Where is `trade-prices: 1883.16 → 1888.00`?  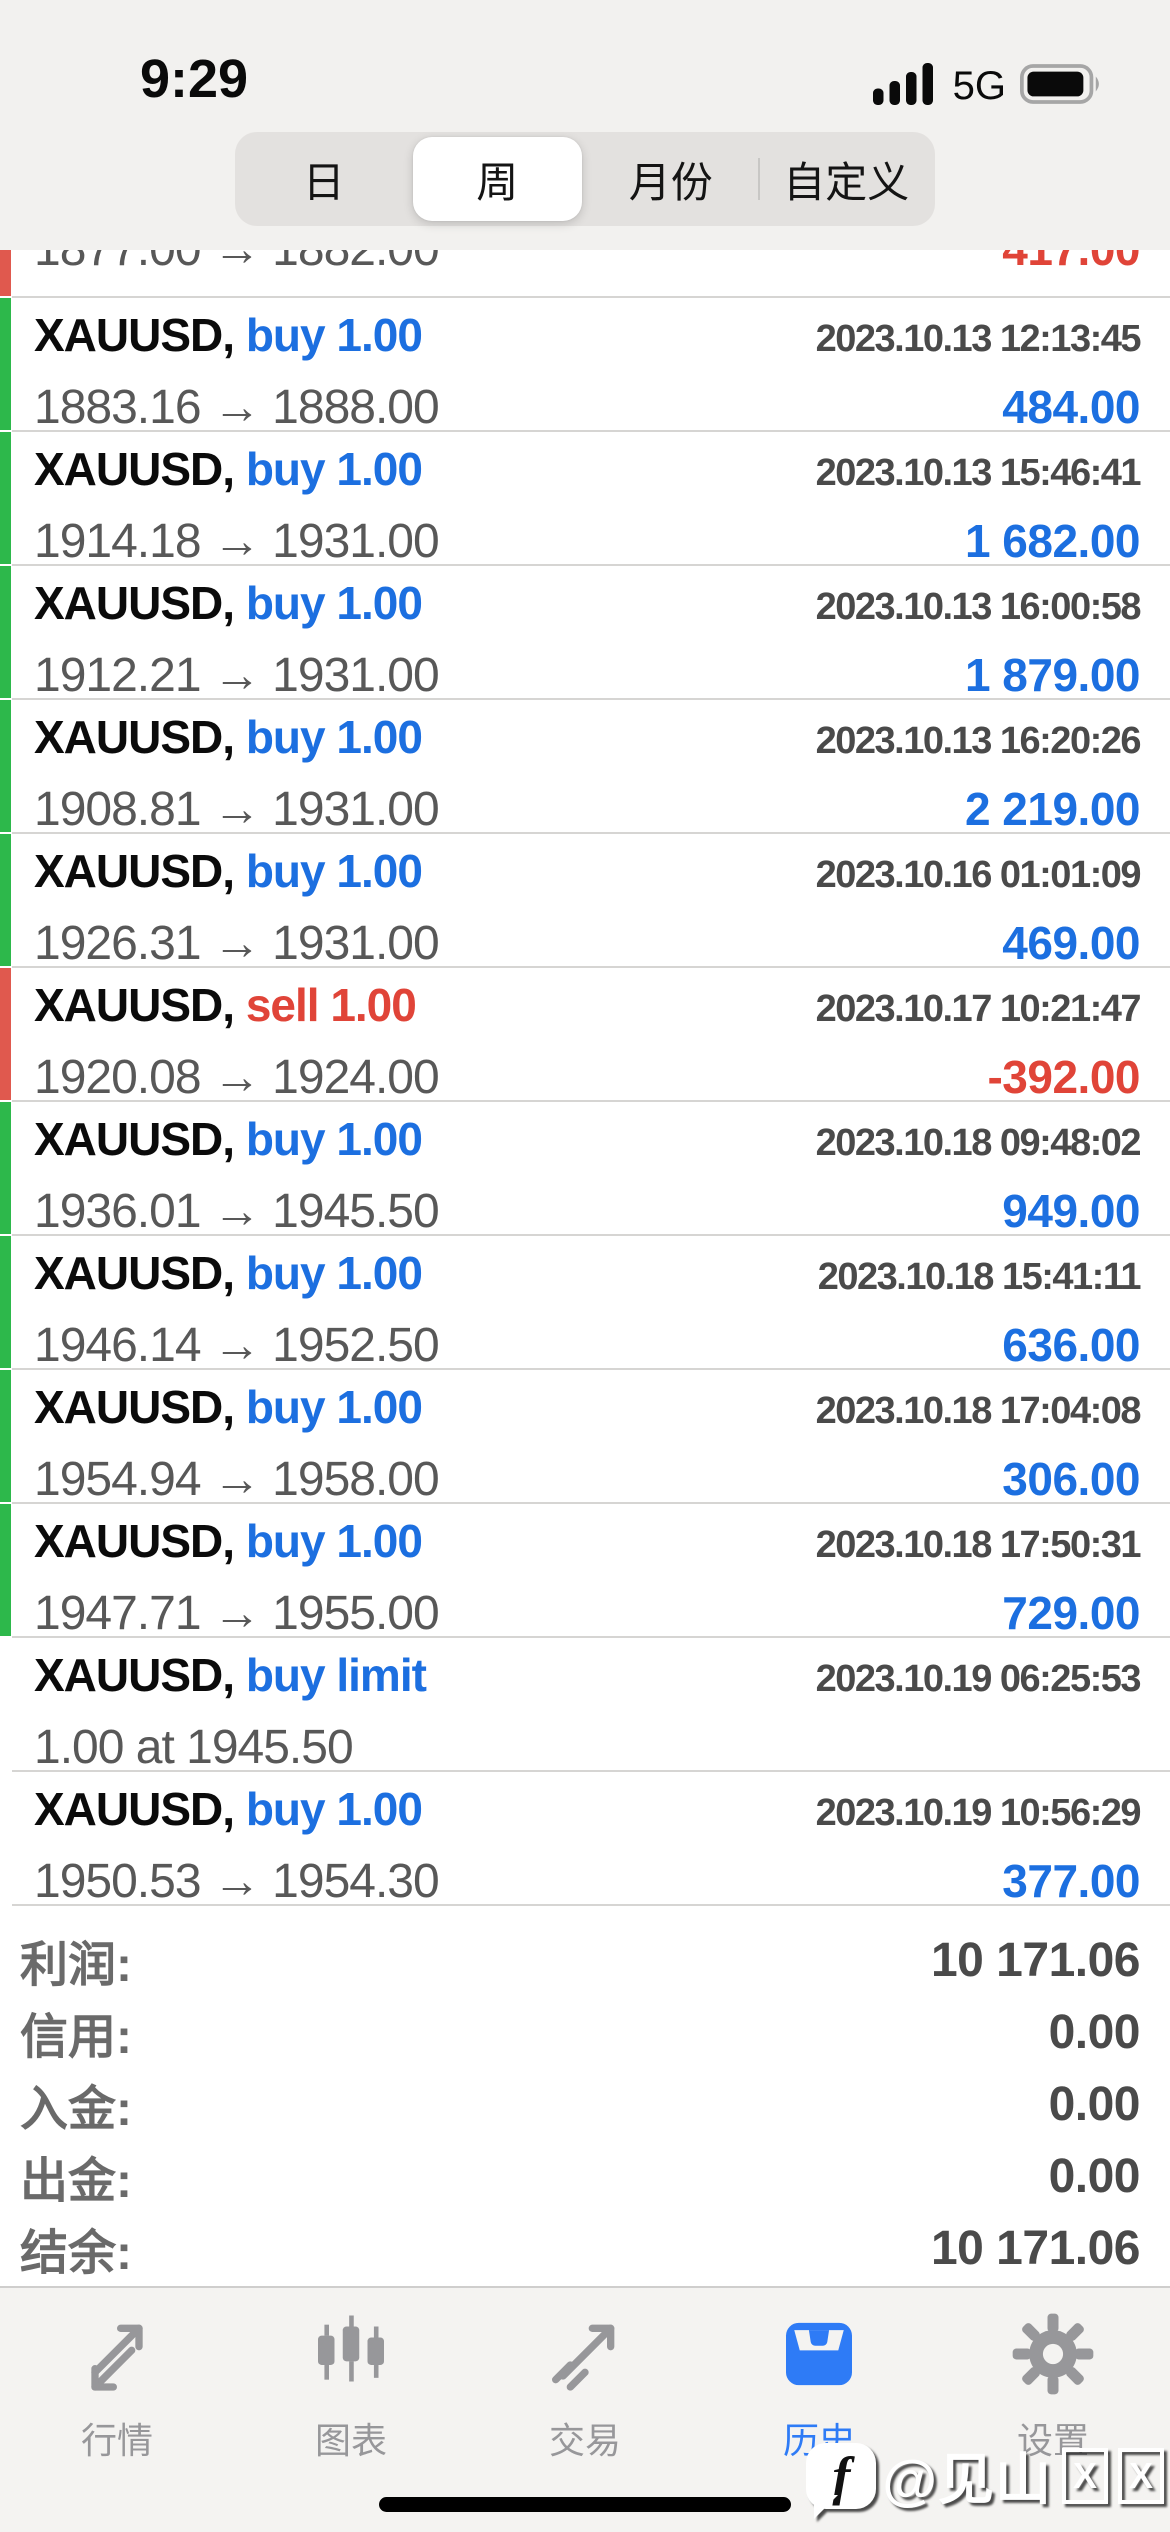
trade-prices: 1883.16 → 1888.00 is located at coordinates (237, 407).